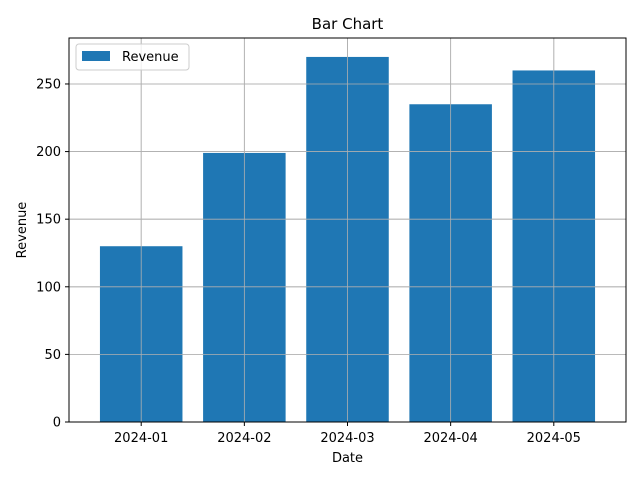  What do you see at coordinates (22, 230) in the screenshot?
I see `y-axis-label: Revenue` at bounding box center [22, 230].